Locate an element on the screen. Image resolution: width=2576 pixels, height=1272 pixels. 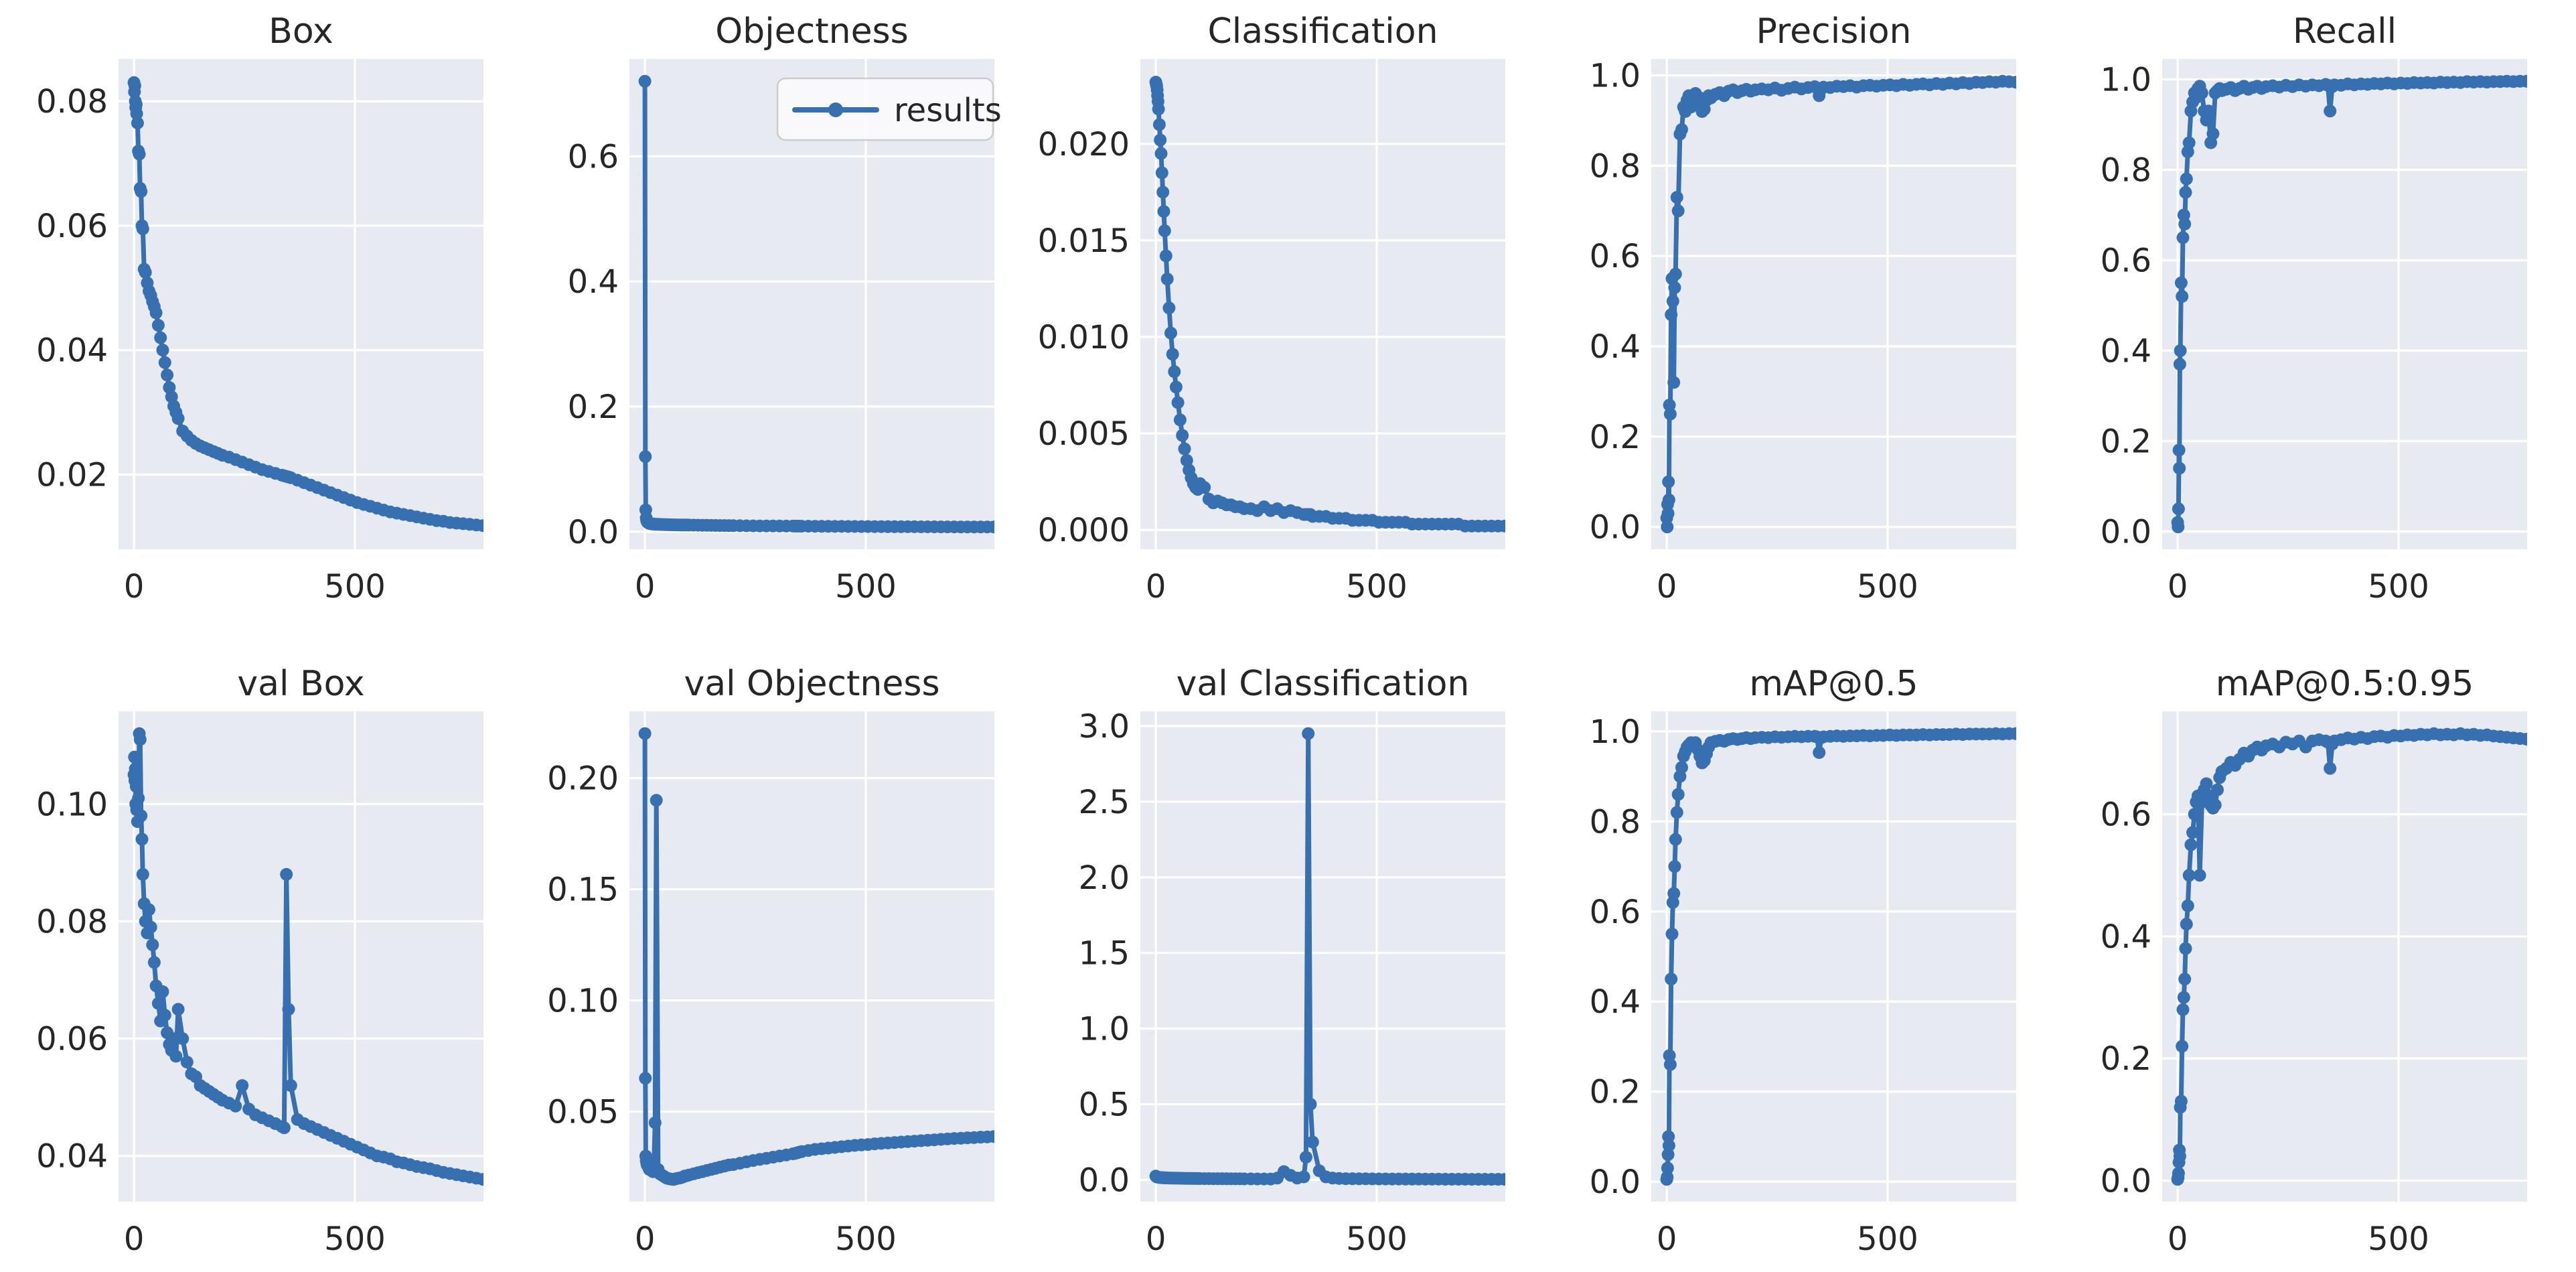
y-tick-label: 0.05 is located at coordinates (583, 1112).